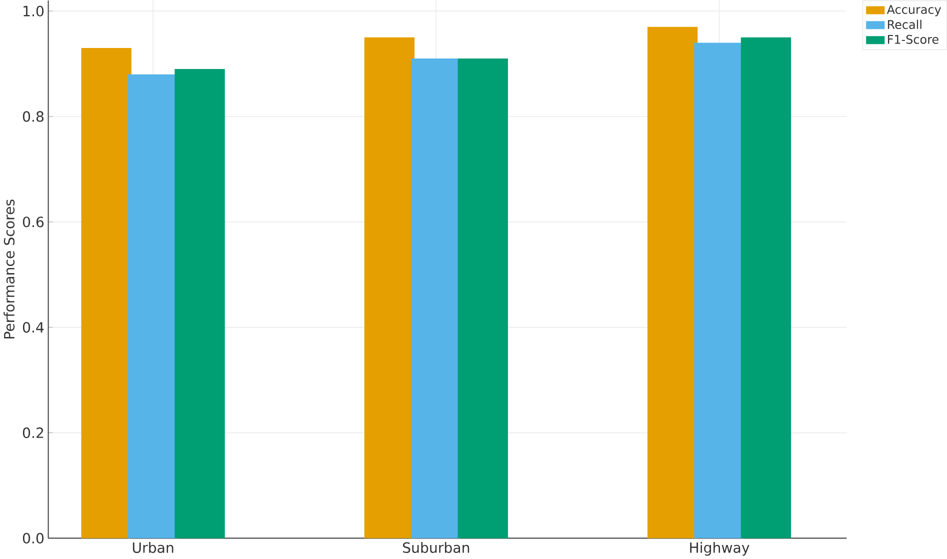 This screenshot has height=559, width=947. Describe the element at coordinates (33, 116) in the screenshot. I see `y-tick-label: 0.8` at that location.